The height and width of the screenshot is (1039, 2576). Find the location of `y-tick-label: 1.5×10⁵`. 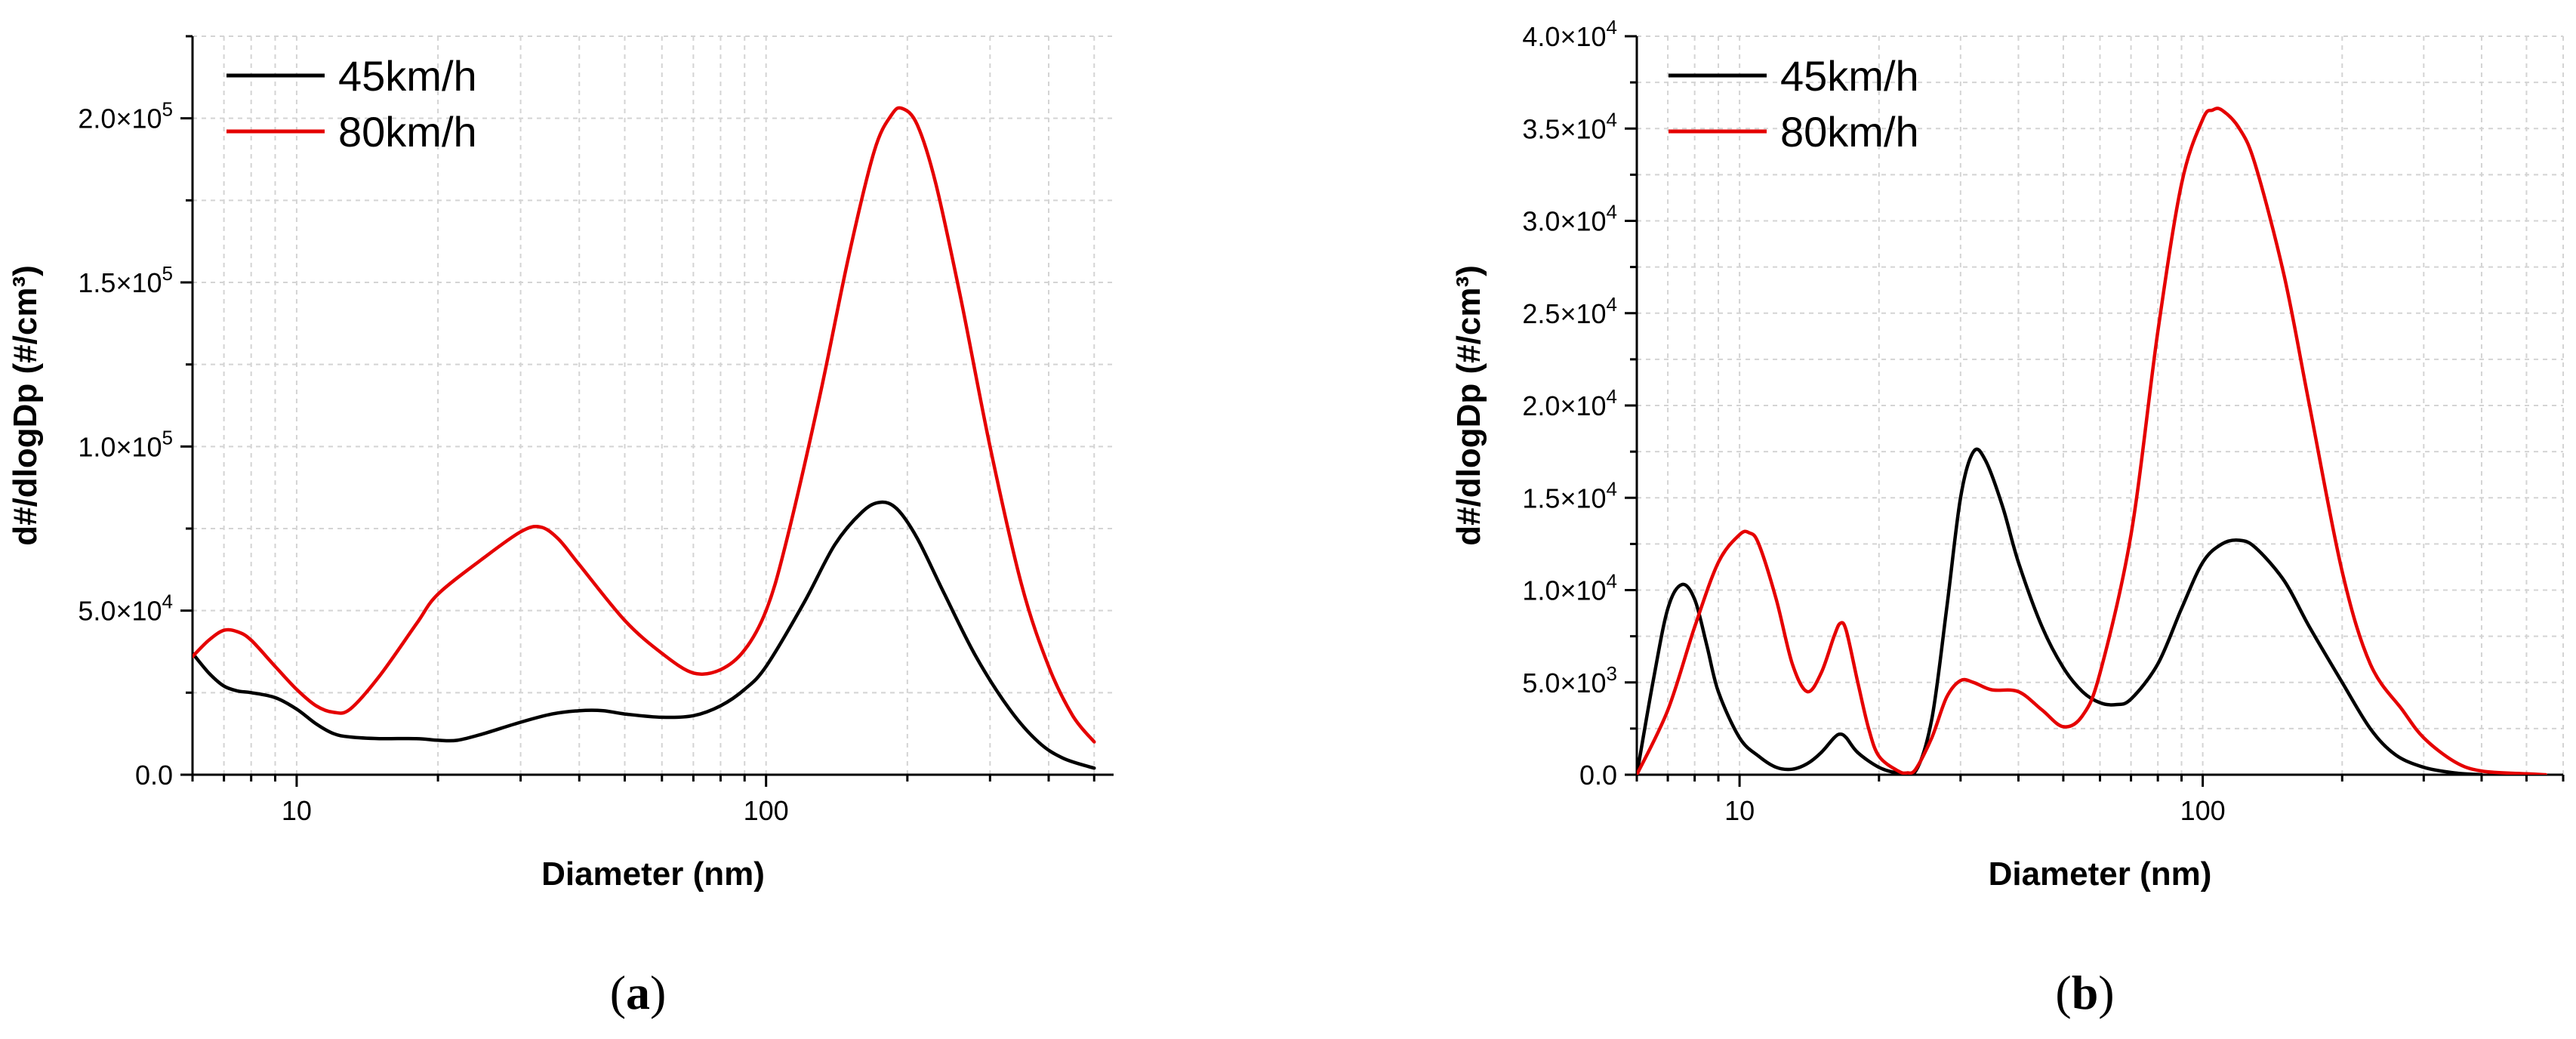

y-tick-label: 1.5×10⁵ is located at coordinates (125, 280).